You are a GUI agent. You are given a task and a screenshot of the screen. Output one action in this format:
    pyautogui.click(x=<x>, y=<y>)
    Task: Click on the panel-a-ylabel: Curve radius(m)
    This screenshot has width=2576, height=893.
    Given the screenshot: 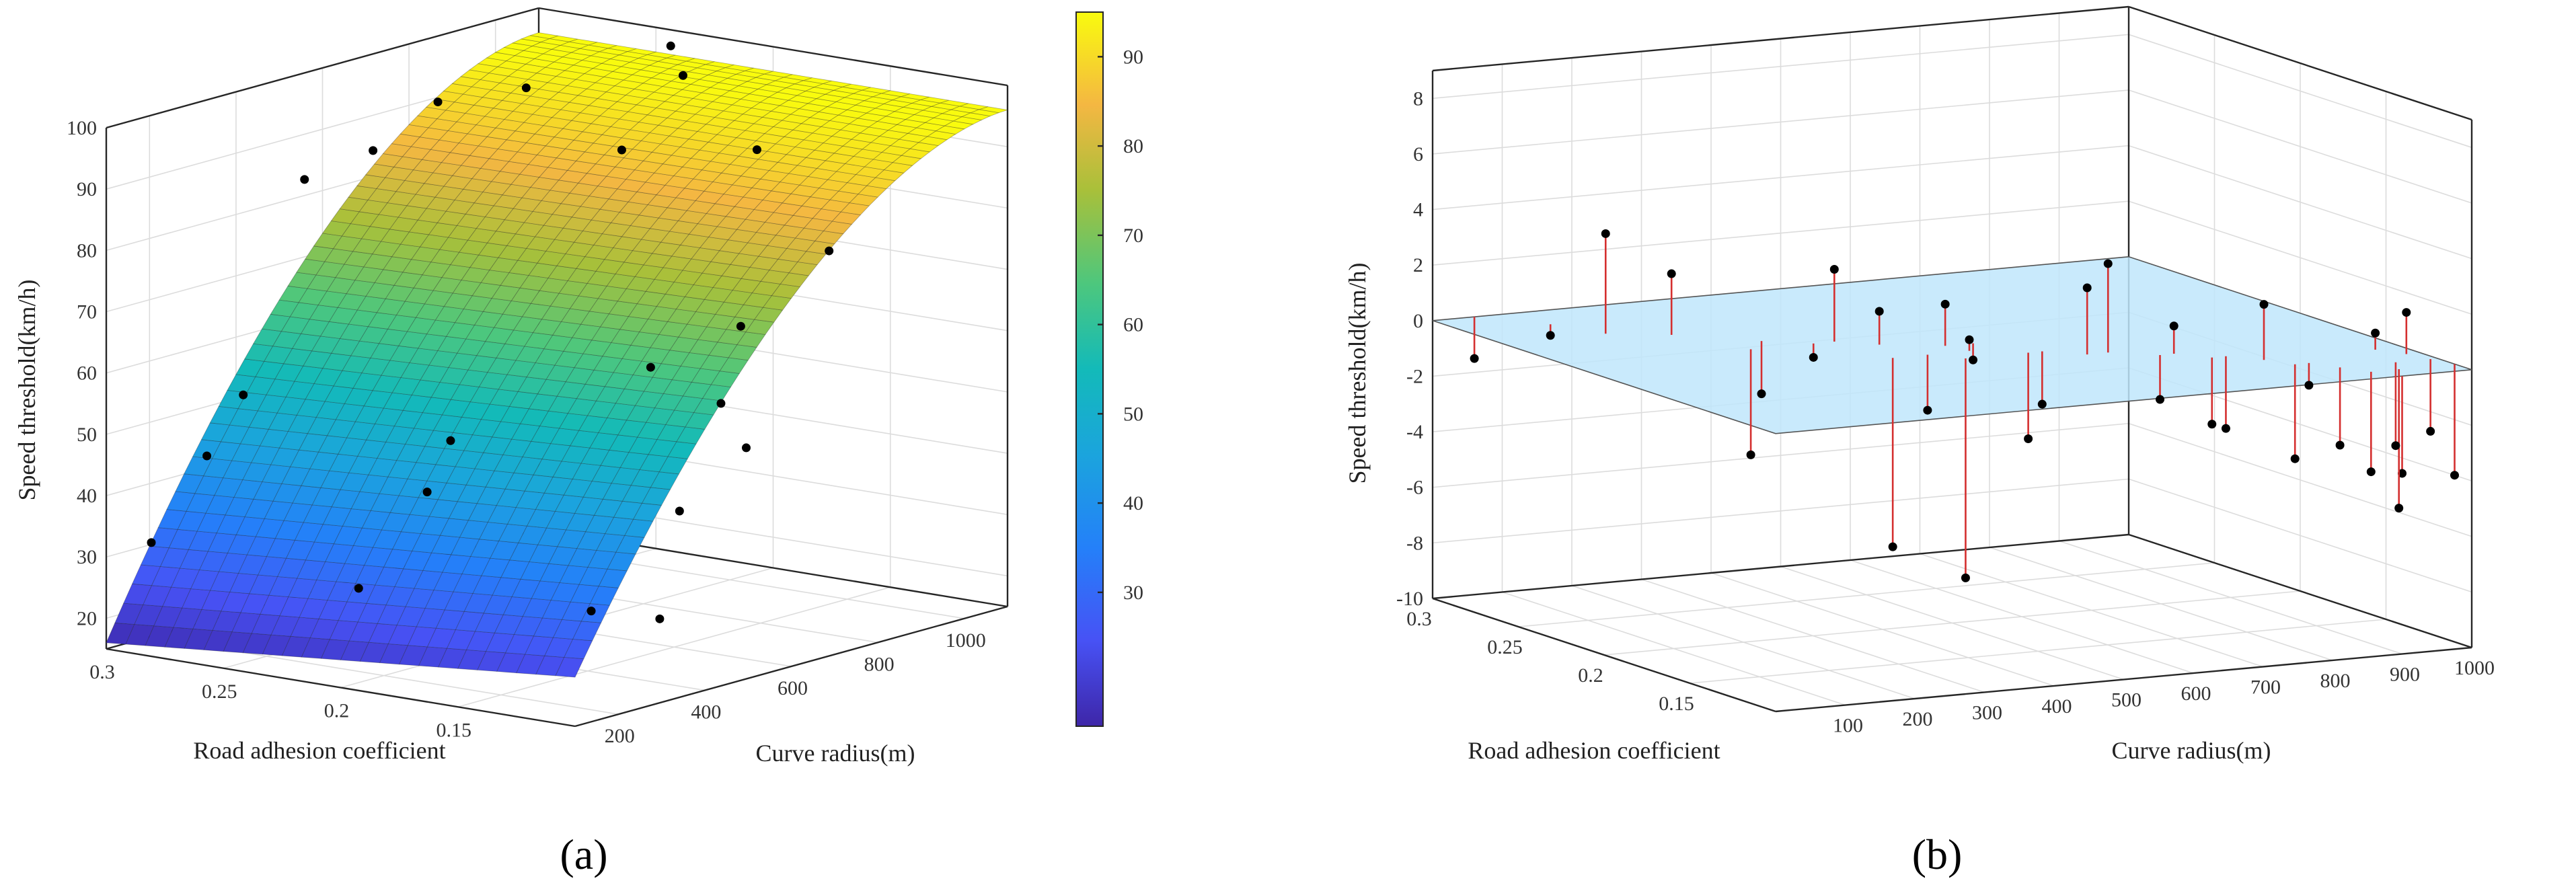 What is the action you would take?
    pyautogui.click(x=835, y=753)
    